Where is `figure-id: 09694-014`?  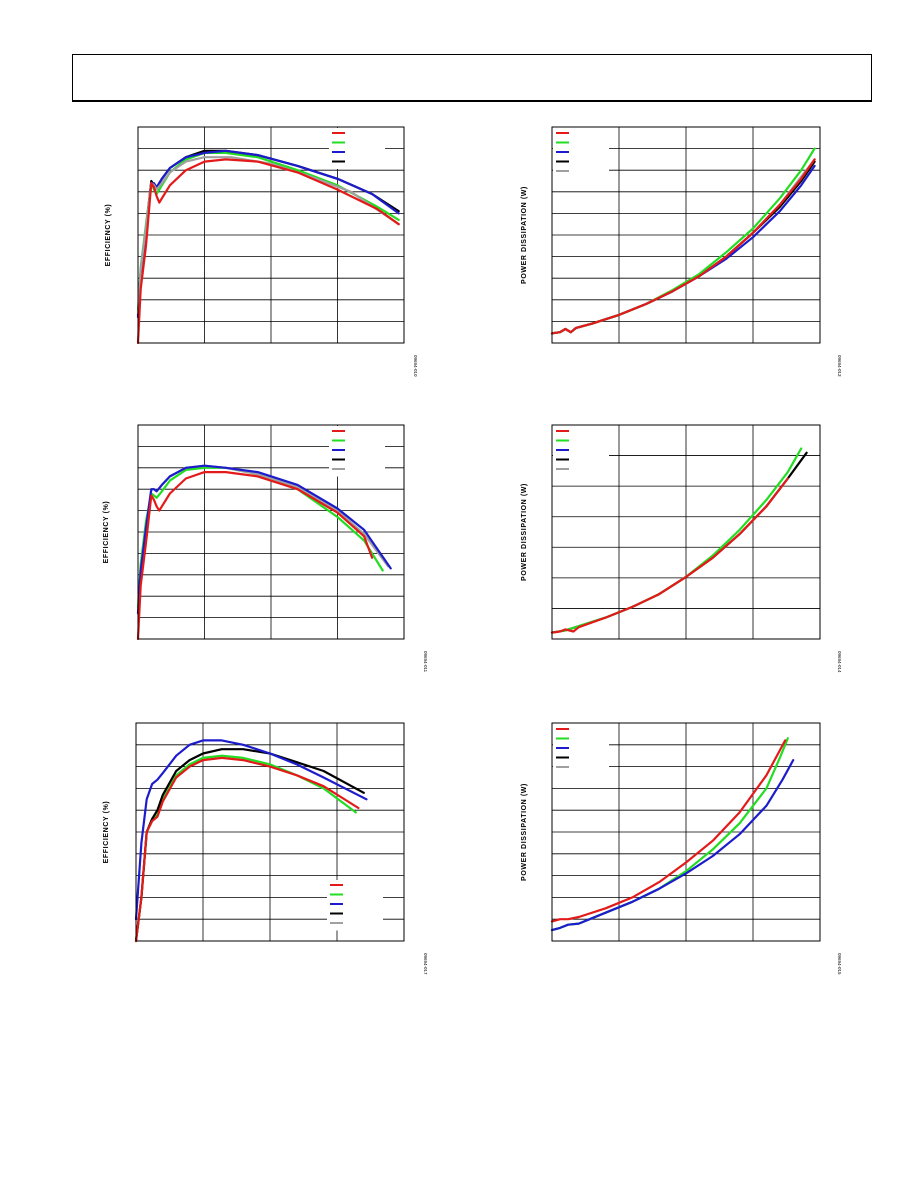 figure-id: 09694-014 is located at coordinates (839, 662).